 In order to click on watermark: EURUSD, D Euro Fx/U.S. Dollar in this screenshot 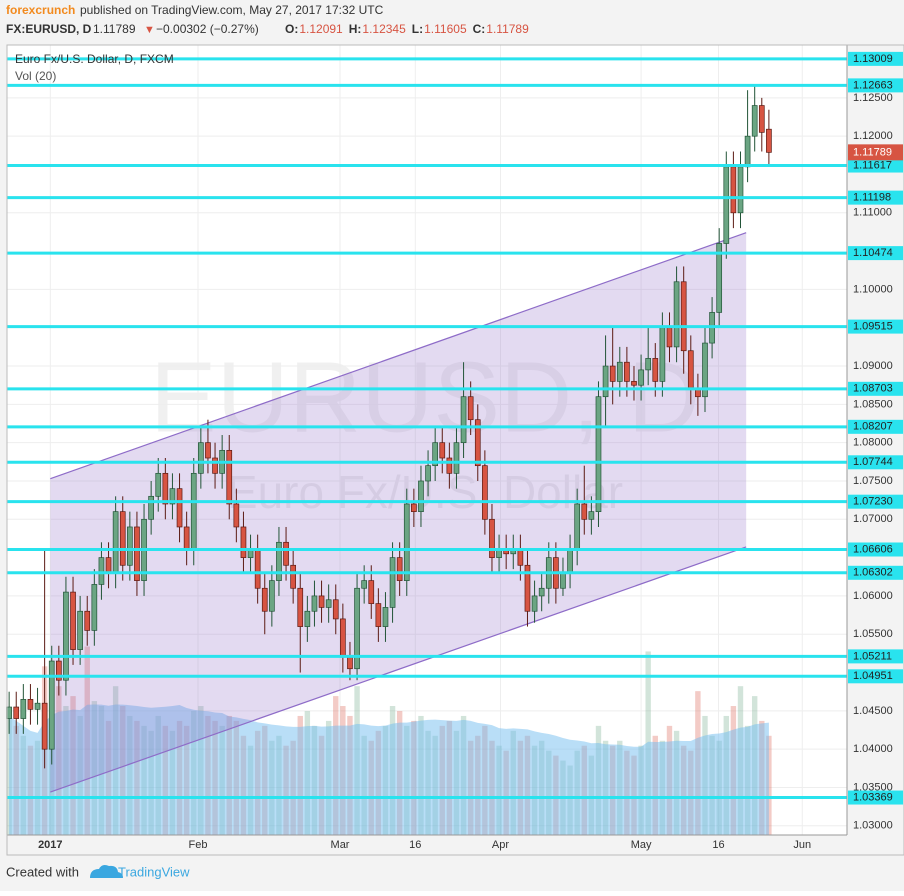, I will do `click(425, 429)`.